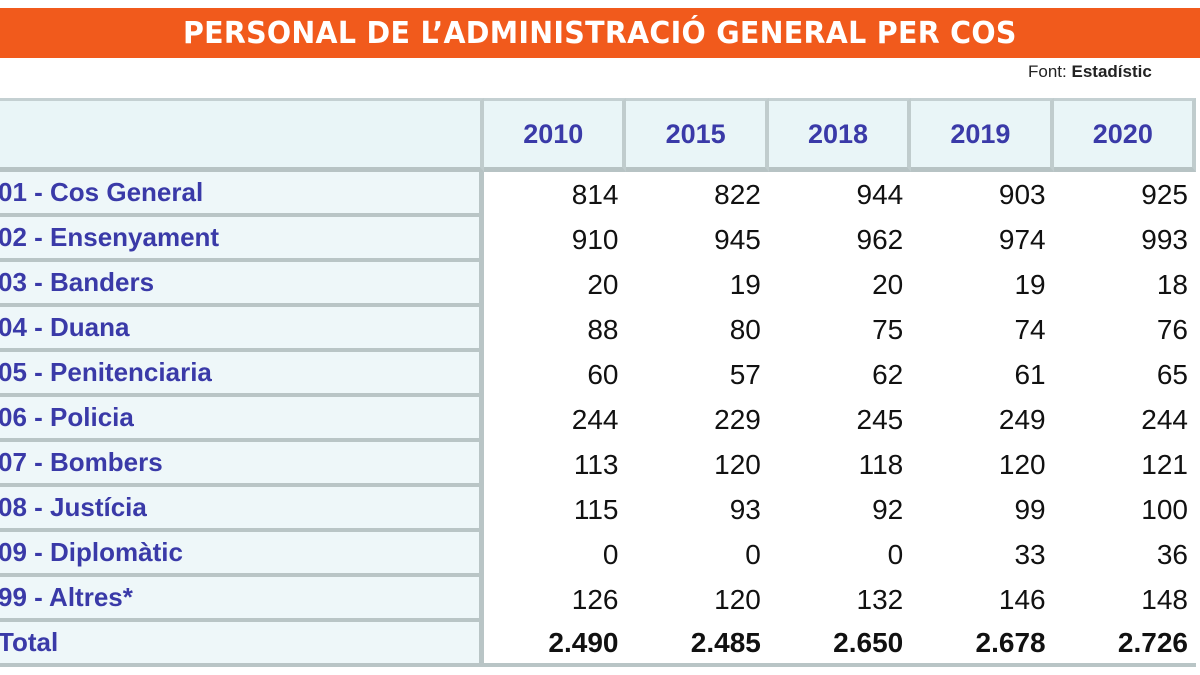 This screenshot has width=1200, height=675. I want to click on table-row: 01 - Cos General 814 822 944 903 925, so click(598, 194).